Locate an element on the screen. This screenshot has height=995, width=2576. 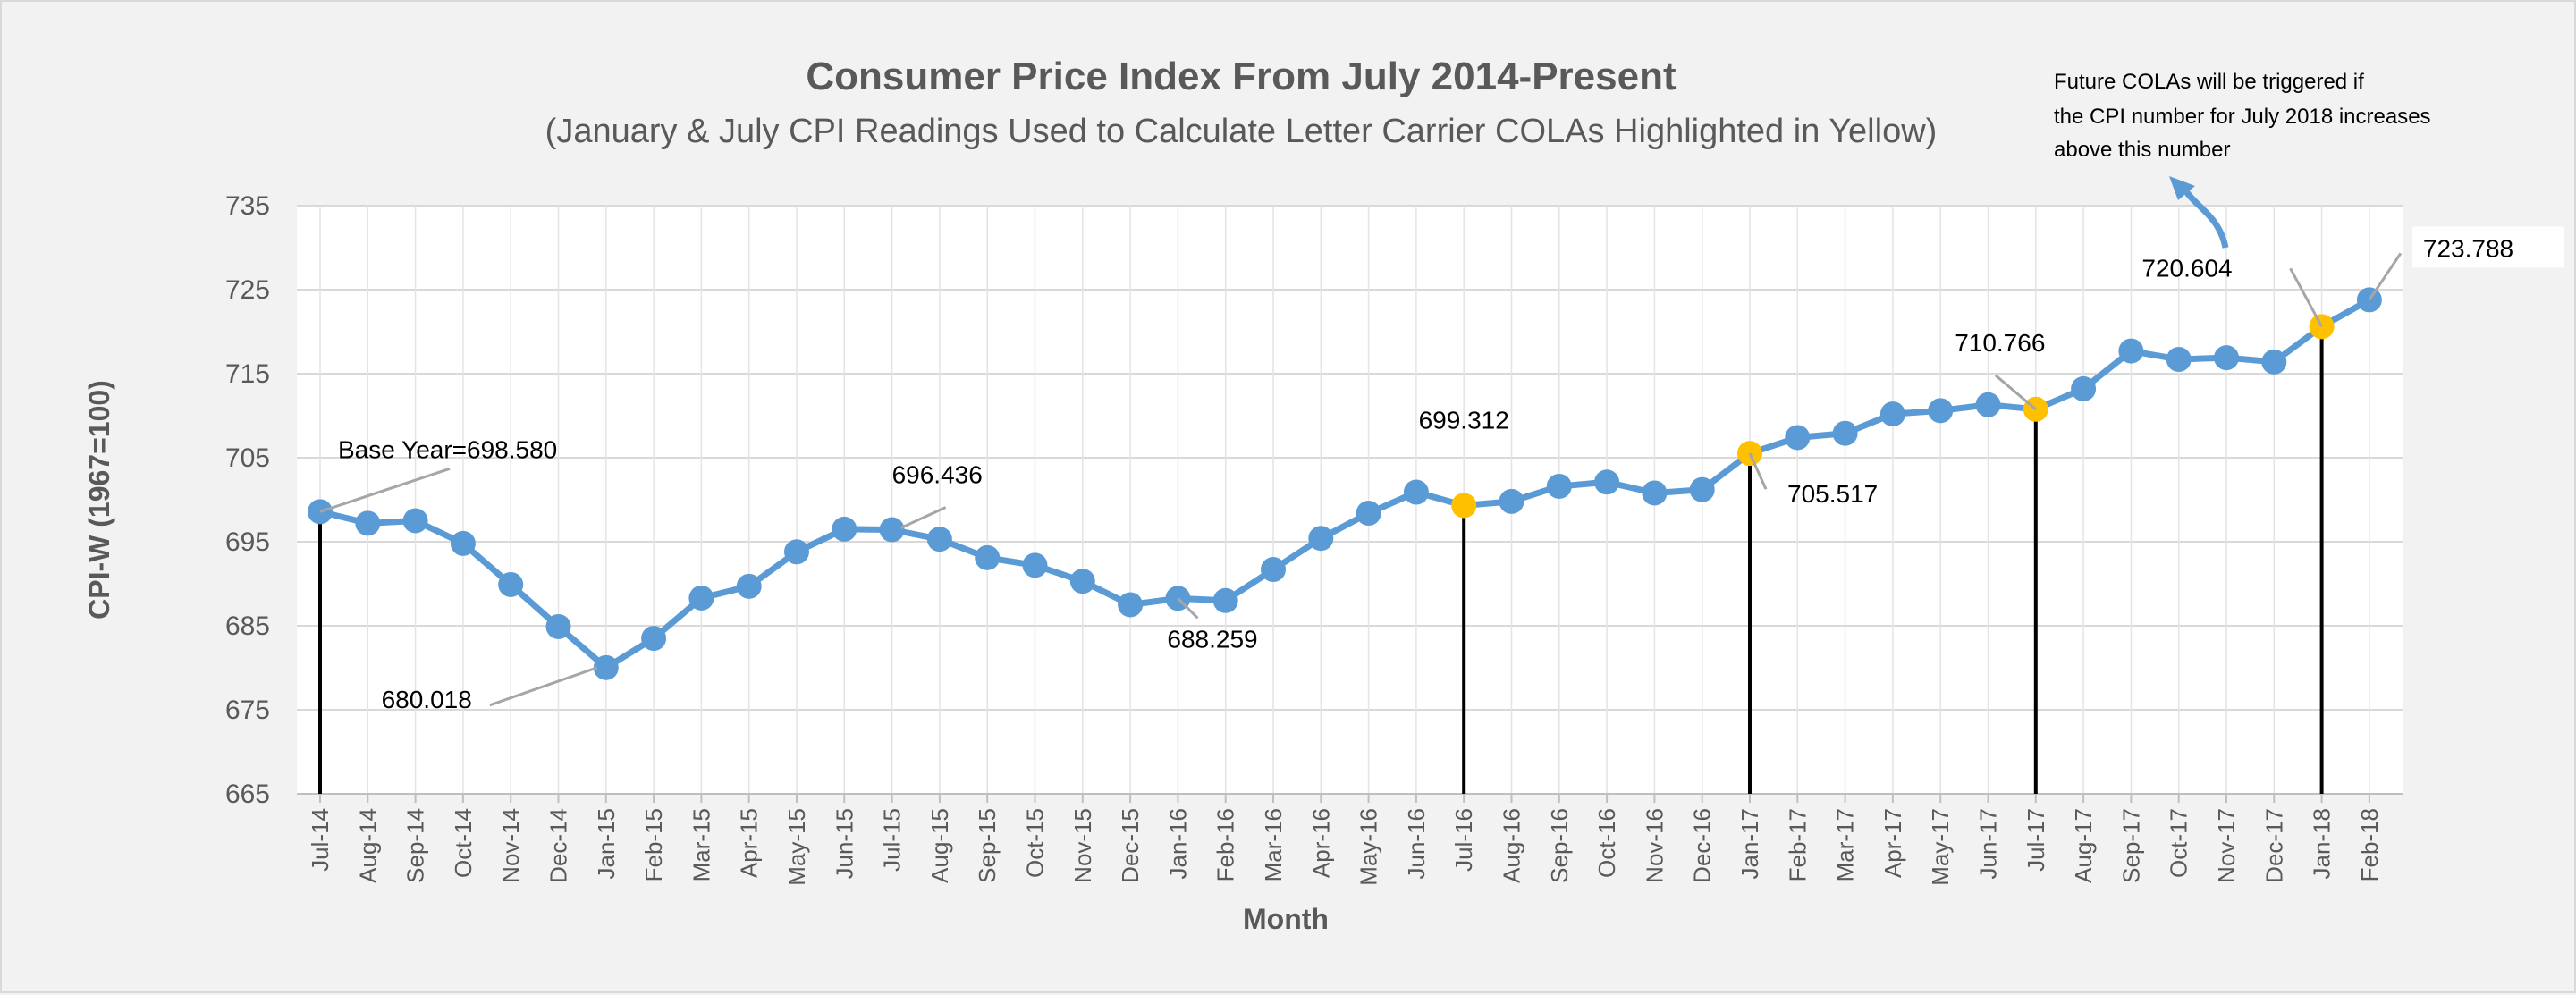
data-label: 710.766 is located at coordinates (2000, 343).